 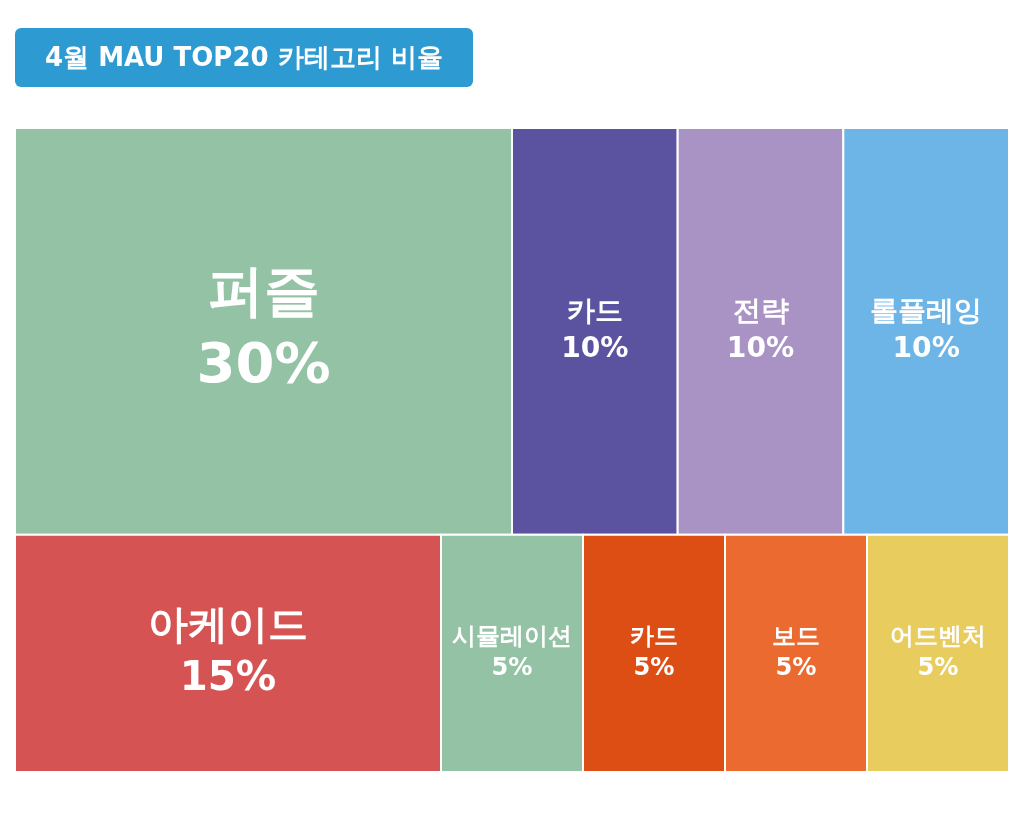 I want to click on category-label: 롤플레잉, so click(x=926, y=311).